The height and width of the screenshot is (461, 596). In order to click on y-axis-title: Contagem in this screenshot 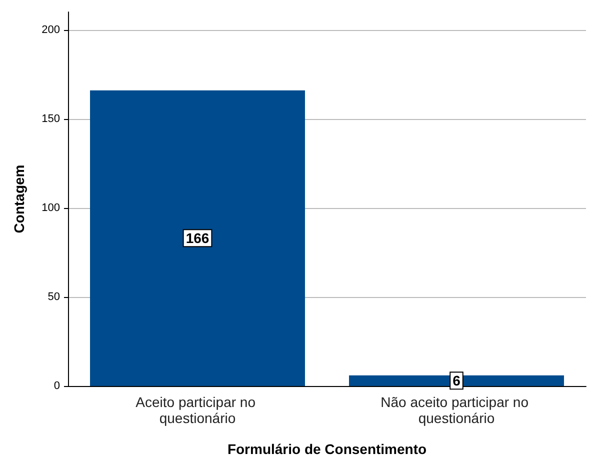, I will do `click(19, 199)`.